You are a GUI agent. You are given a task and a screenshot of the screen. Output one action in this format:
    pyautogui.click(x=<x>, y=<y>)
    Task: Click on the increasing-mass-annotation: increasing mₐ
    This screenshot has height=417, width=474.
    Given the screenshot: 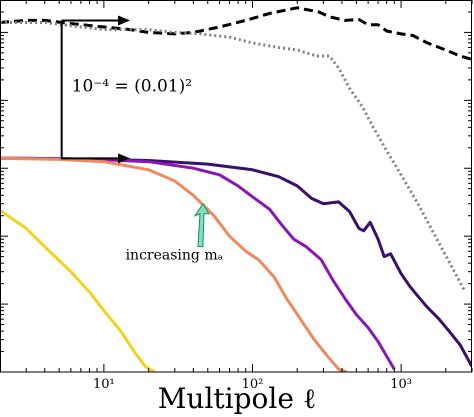 What is the action you would take?
    pyautogui.click(x=175, y=256)
    